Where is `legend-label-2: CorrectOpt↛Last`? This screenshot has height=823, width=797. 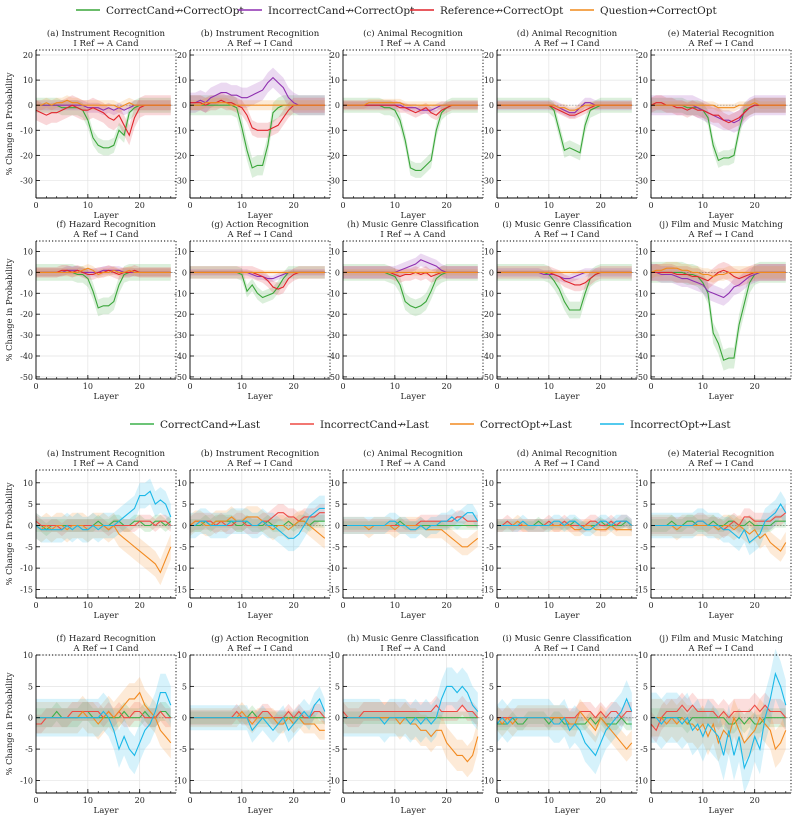
legend-label-2: CorrectOpt↛Last is located at coordinates (526, 425).